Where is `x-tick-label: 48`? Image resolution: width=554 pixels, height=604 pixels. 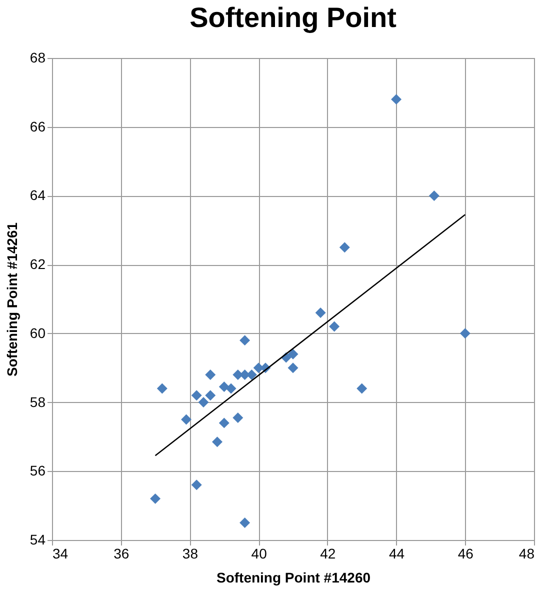
x-tick-label: 48 is located at coordinates (526, 554).